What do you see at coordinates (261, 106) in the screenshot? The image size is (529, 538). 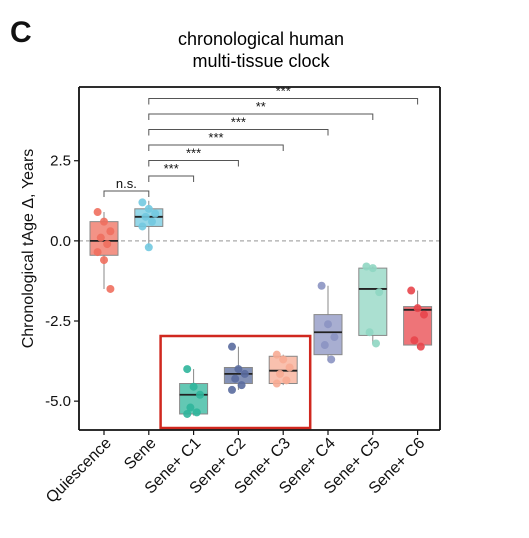 I see `significance-label: **` at bounding box center [261, 106].